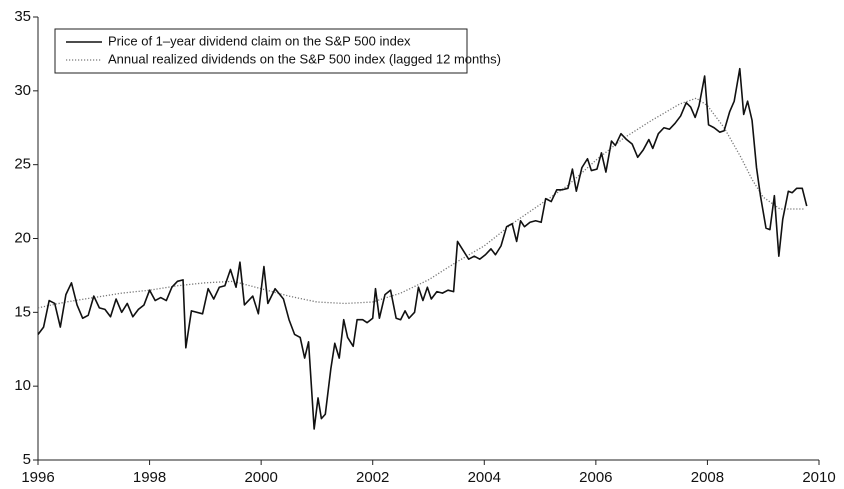 This screenshot has height=489, width=844. Describe the element at coordinates (372, 477) in the screenshot. I see `x-tick-label: 2002` at that location.